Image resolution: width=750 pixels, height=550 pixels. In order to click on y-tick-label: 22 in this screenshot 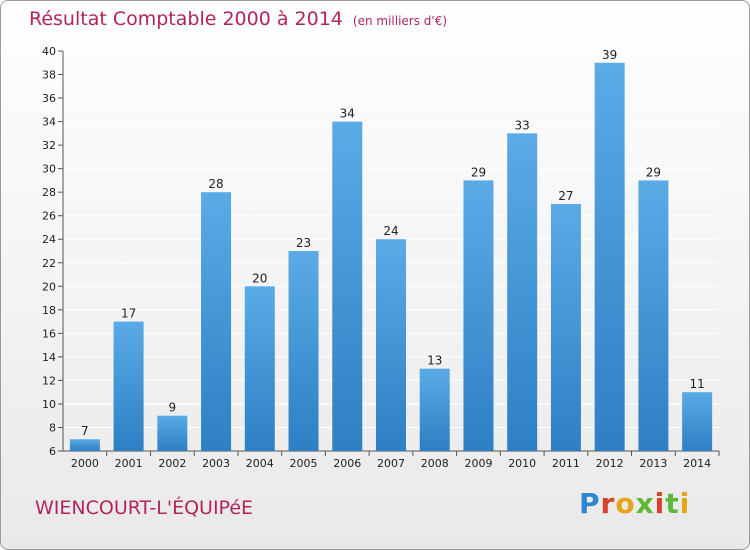, I will do `click(49, 263)`.